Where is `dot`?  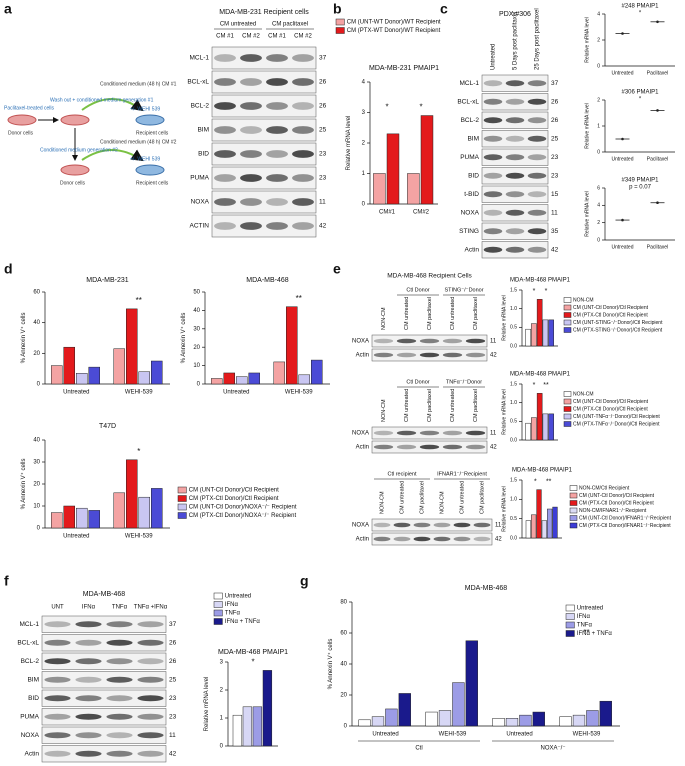 dot is located at coordinates (657, 110).